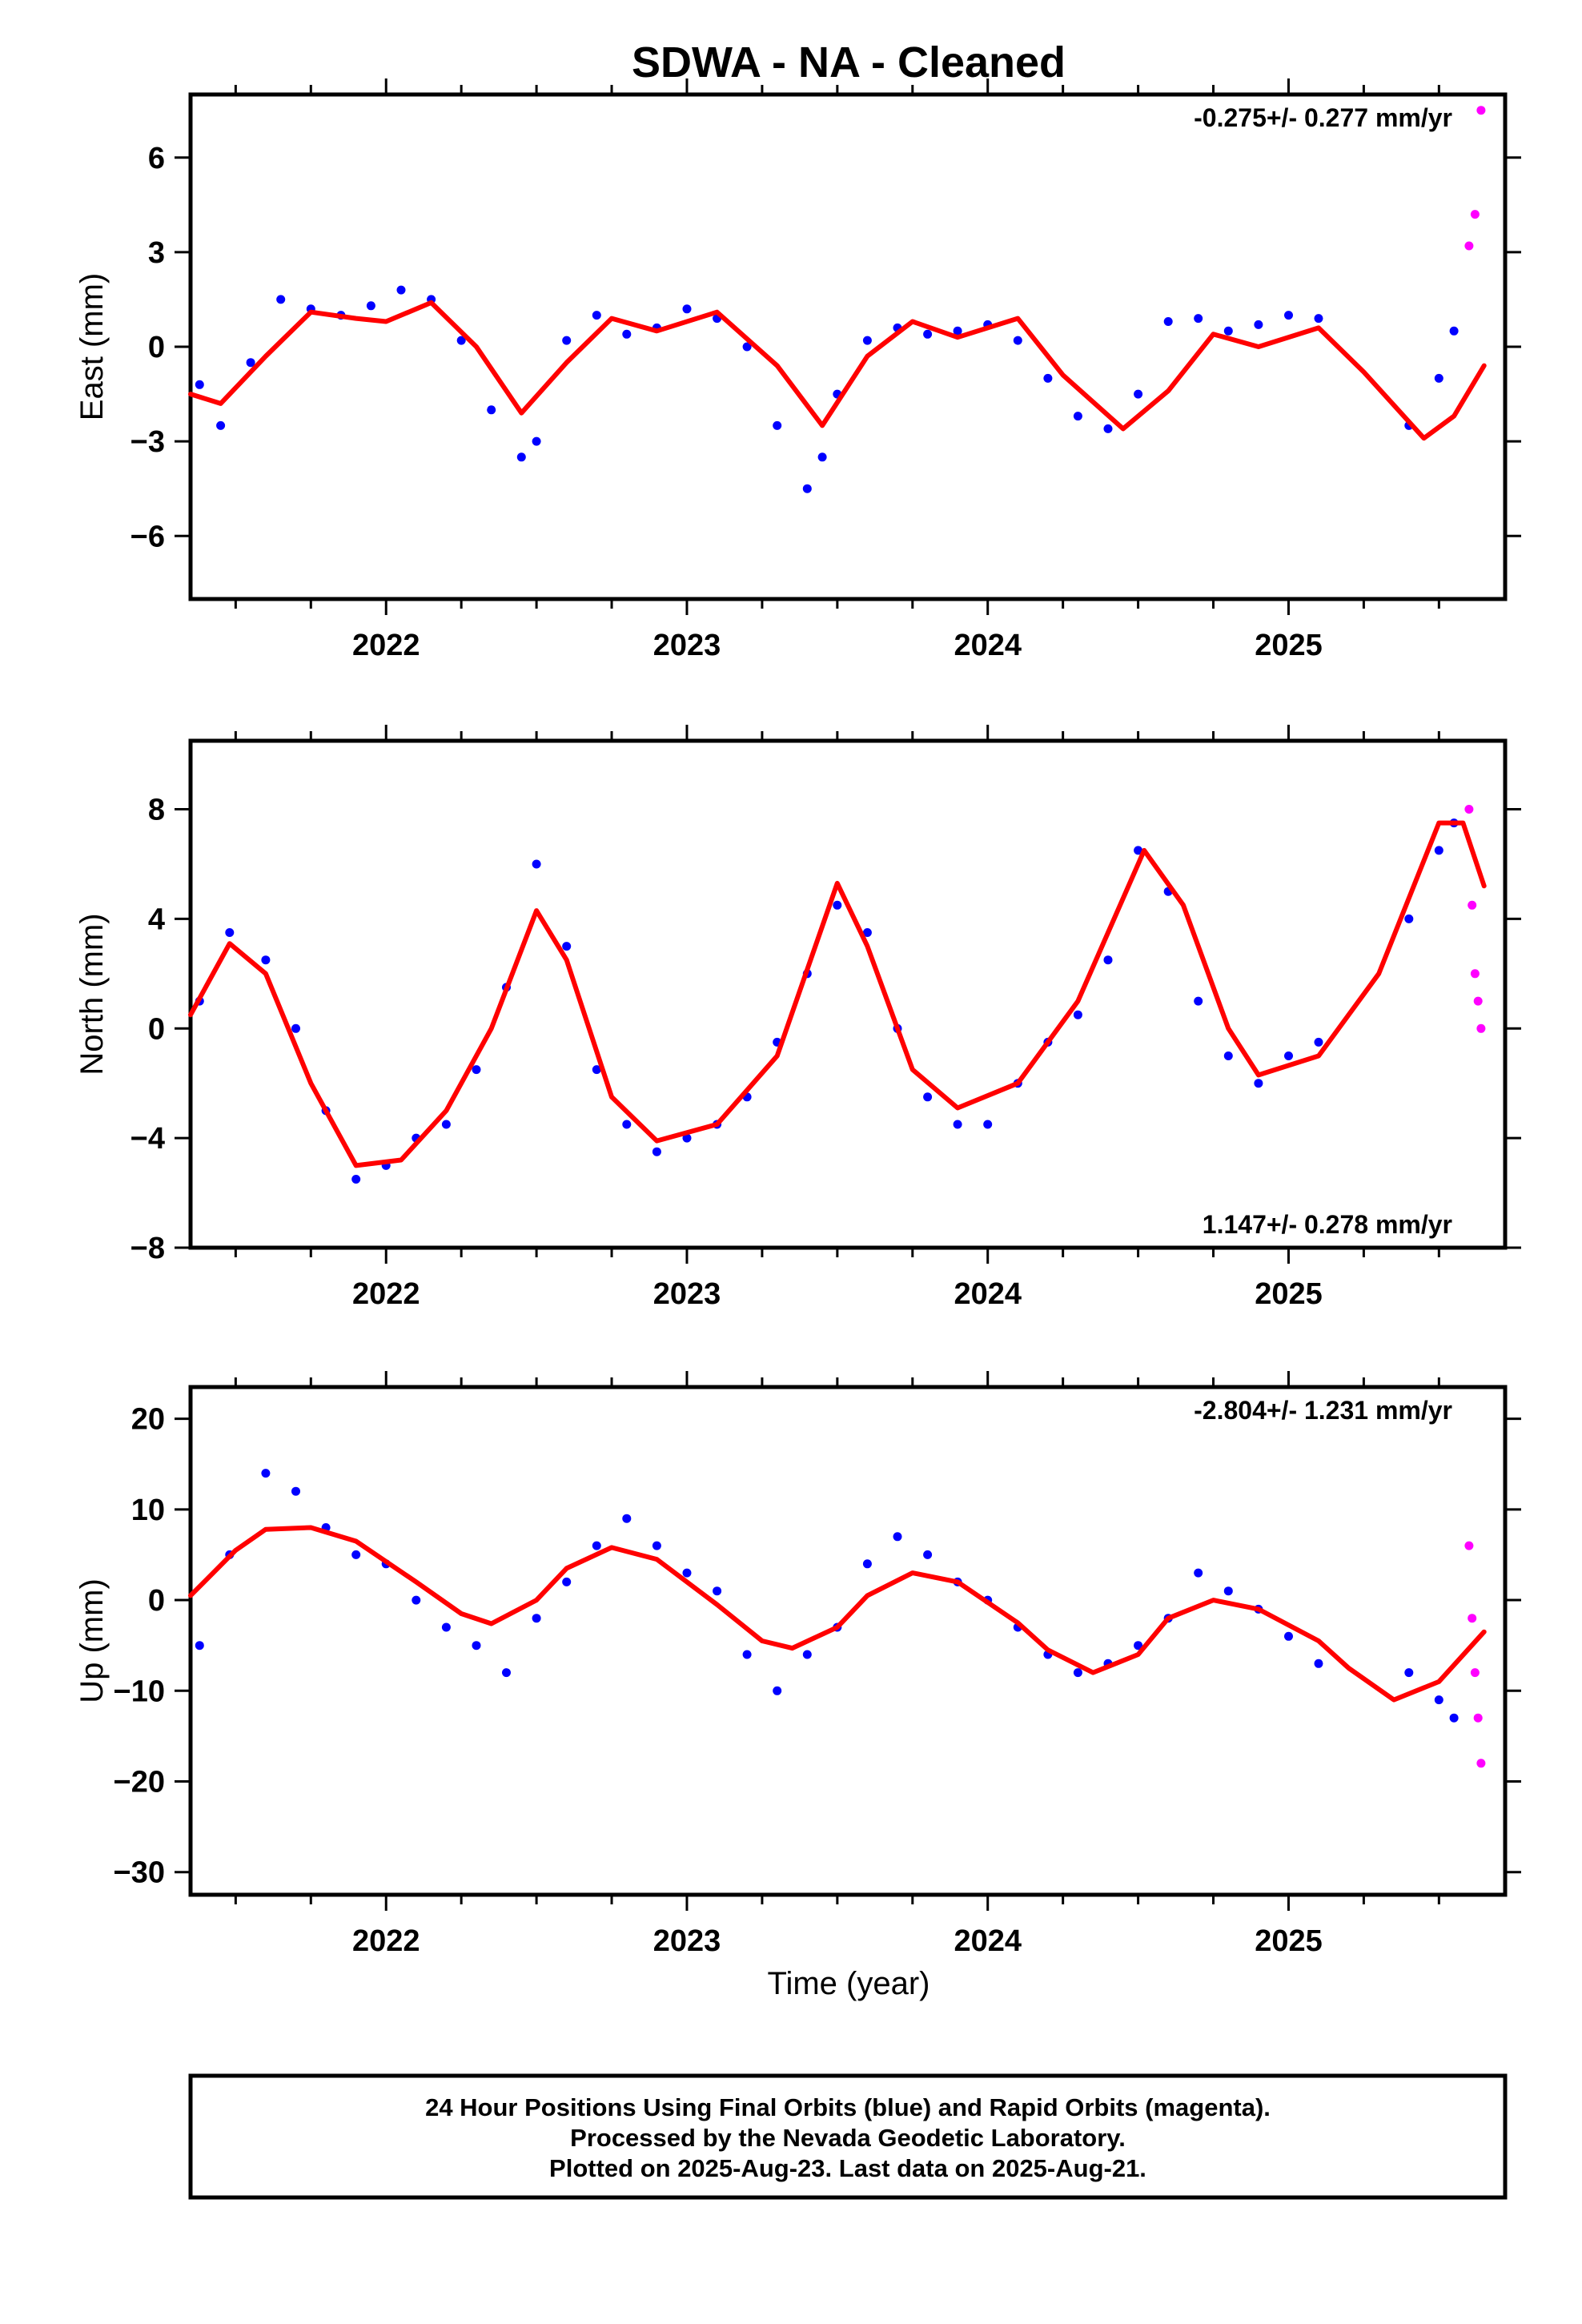  Describe the element at coordinates (838, 994) in the screenshot. I see `north-model-curve` at that location.